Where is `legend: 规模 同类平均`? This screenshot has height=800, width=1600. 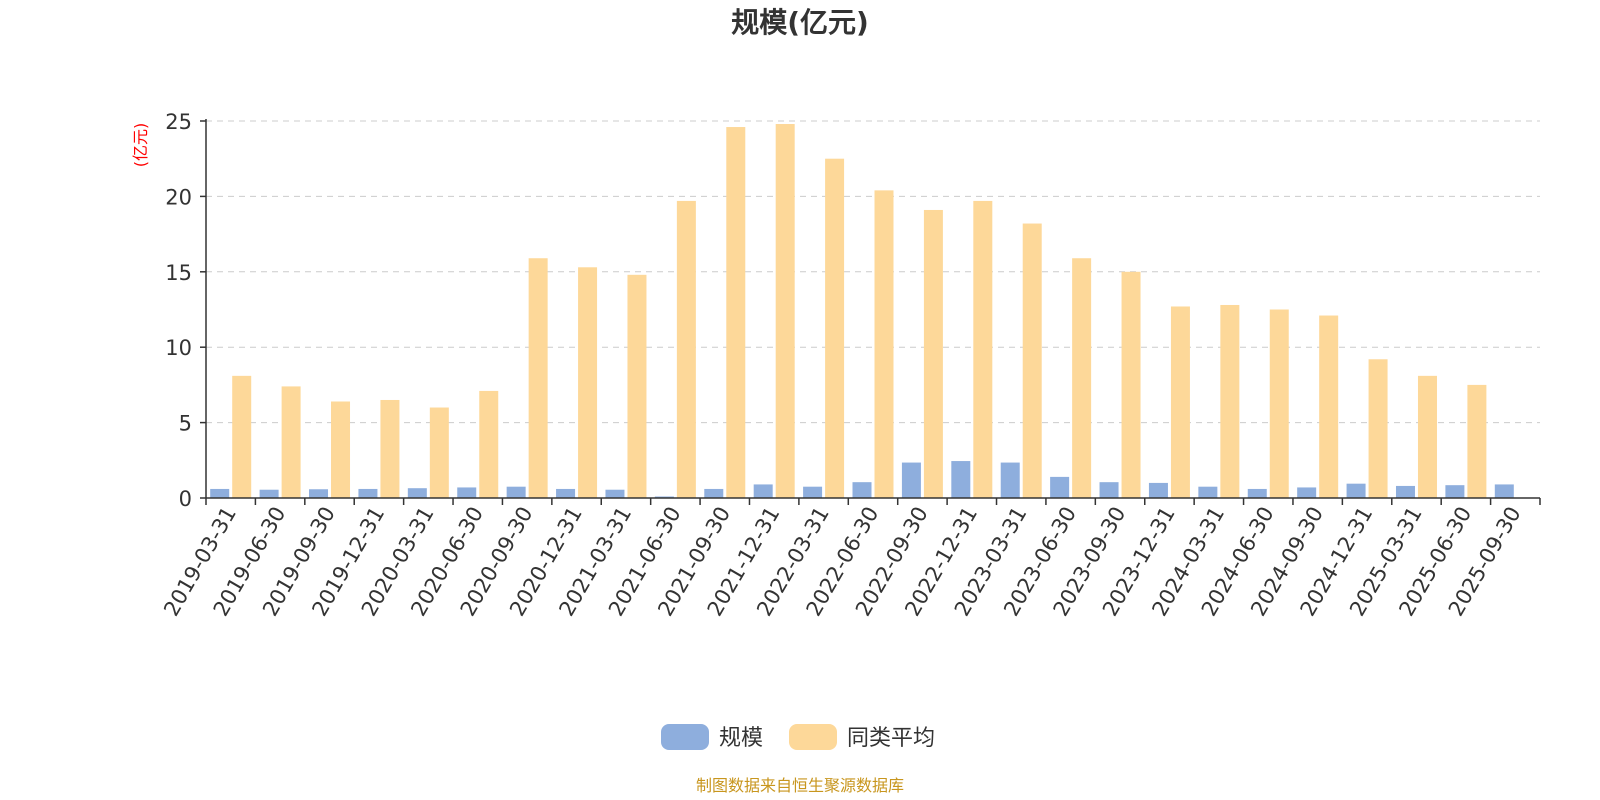 legend: 规模 同类平均 is located at coordinates (798, 737).